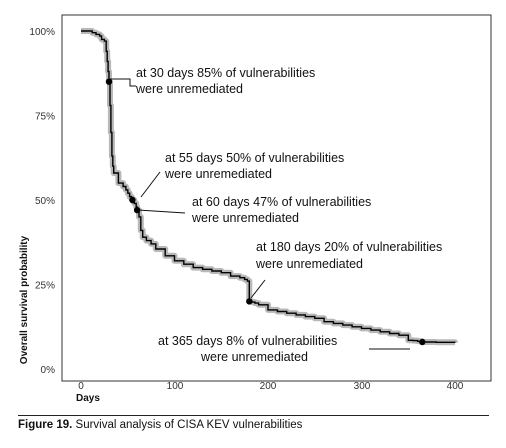 This screenshot has height=448, width=506. I want to click on annotation-55-days-line2: were unremediated, so click(218, 174).